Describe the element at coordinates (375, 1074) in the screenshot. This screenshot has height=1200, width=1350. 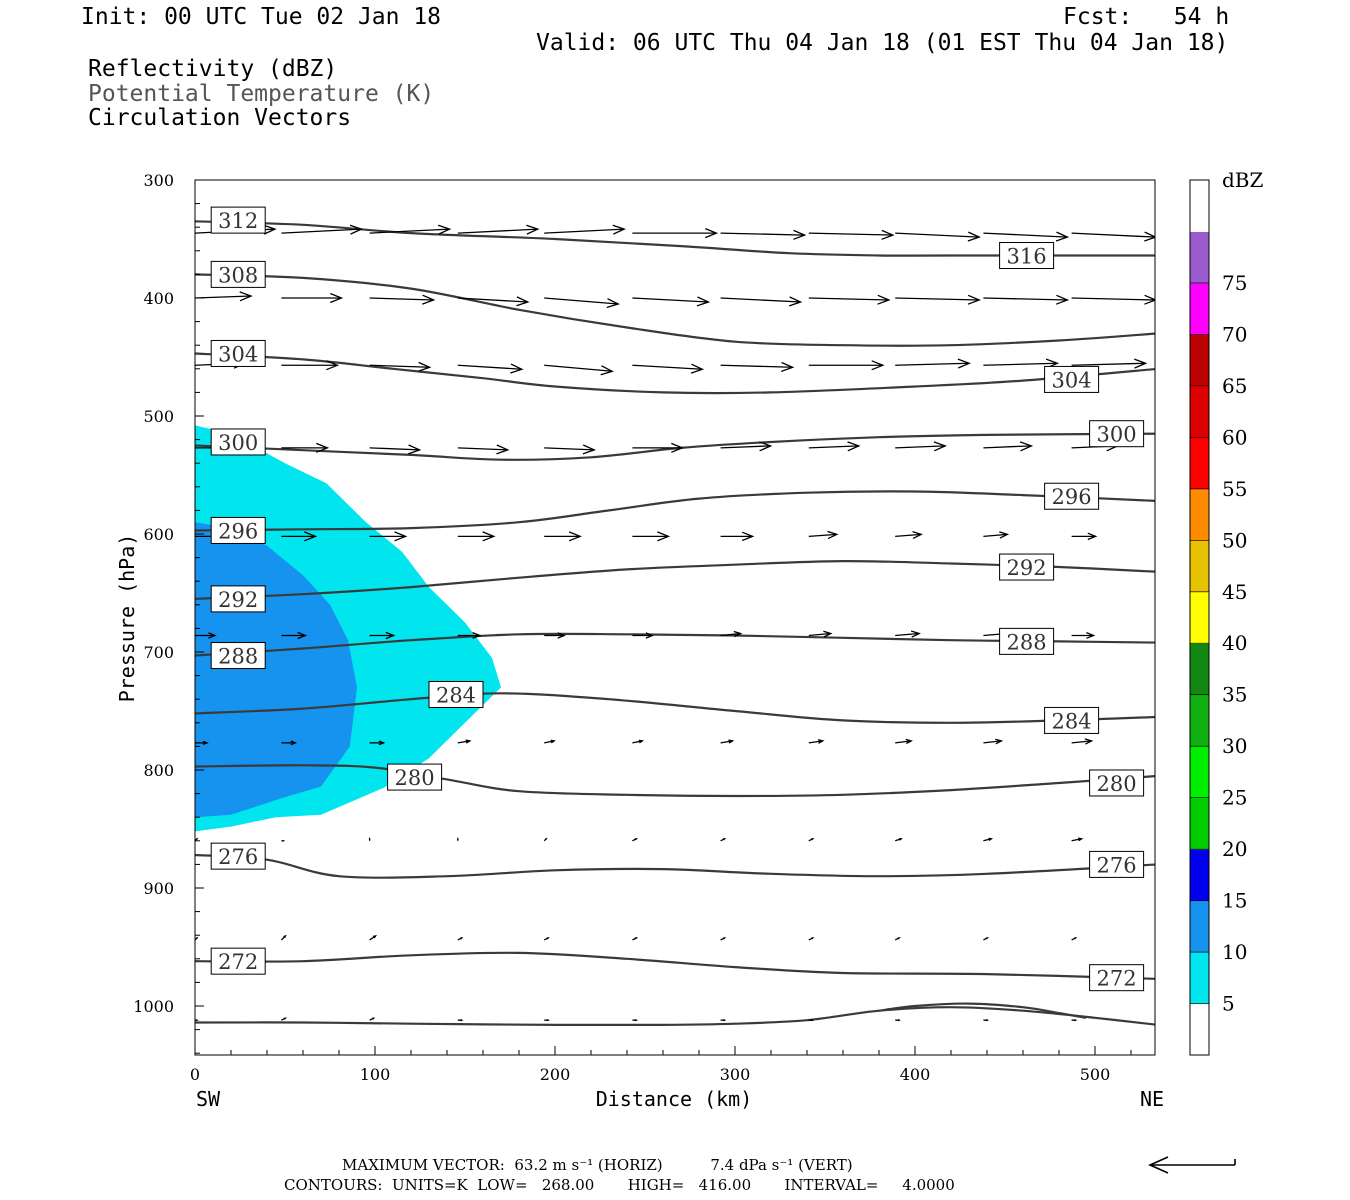
I see `x-tick-label: 100` at that location.